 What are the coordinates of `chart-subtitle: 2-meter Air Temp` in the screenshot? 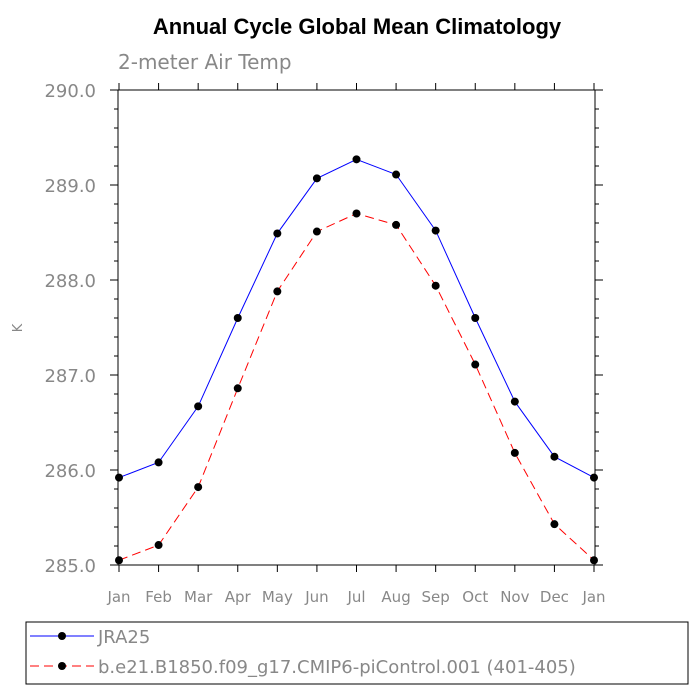 It's located at (205, 62).